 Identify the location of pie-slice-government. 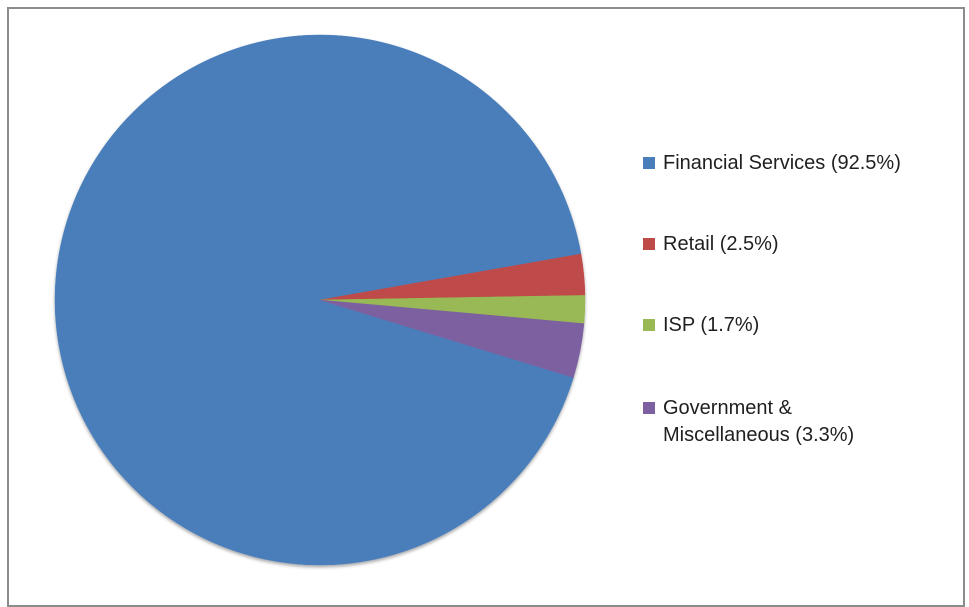
(452, 338).